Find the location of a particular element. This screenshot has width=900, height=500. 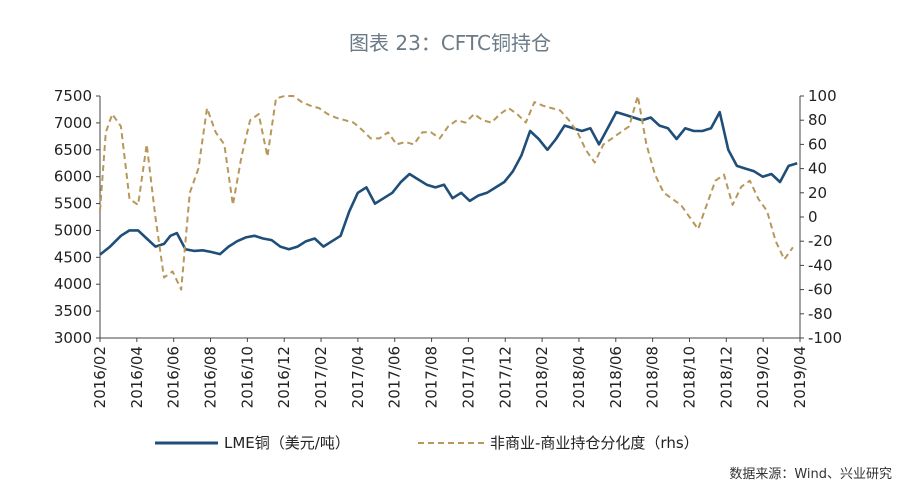

x-tick-label: 2018/06 is located at coordinates (616, 377).